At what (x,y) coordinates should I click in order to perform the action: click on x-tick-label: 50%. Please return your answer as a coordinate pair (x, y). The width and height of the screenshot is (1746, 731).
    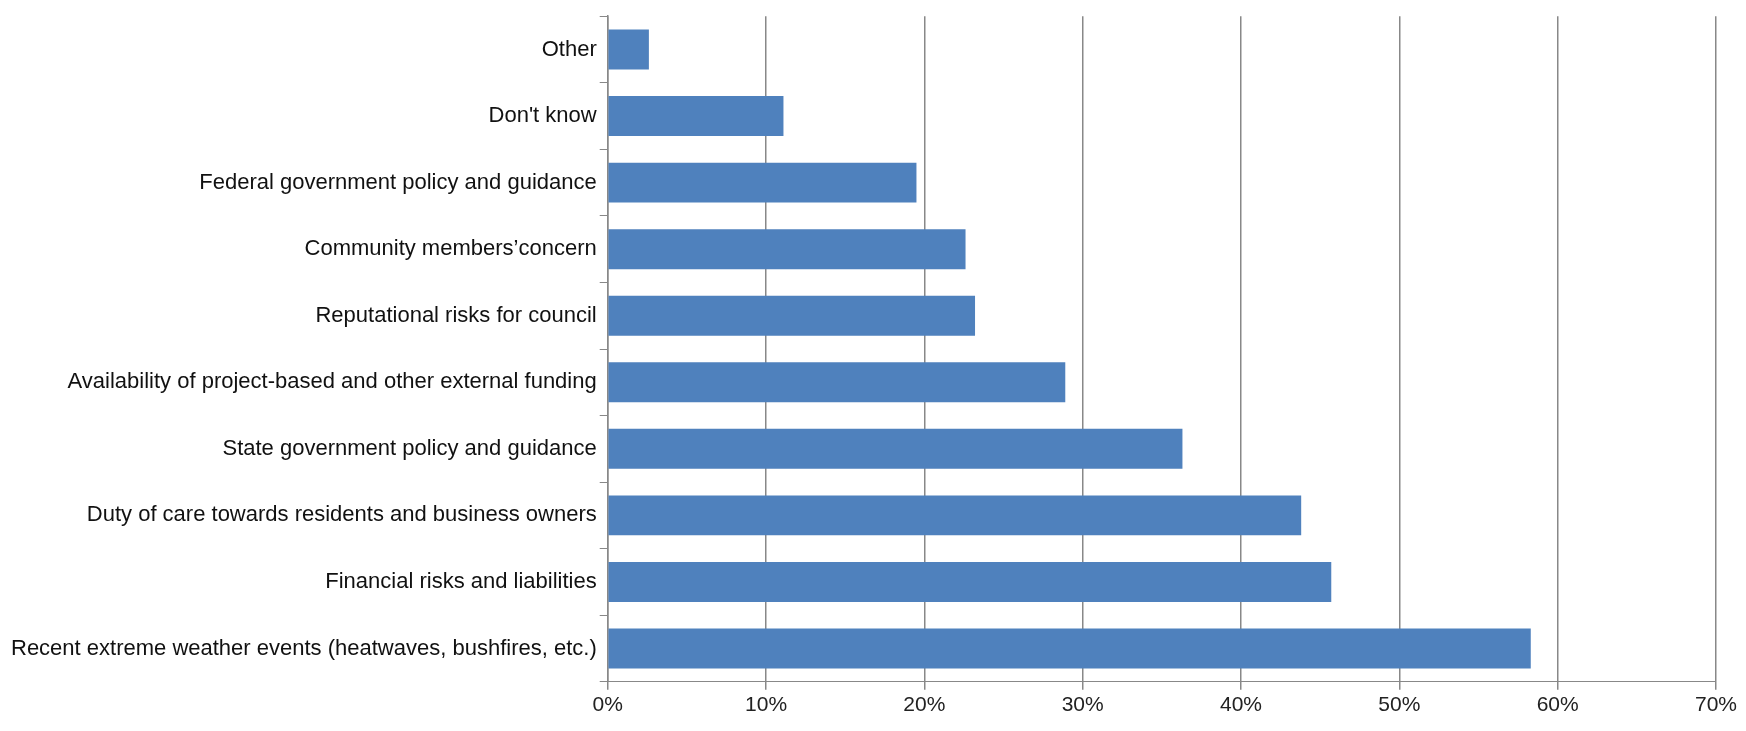
    Looking at the image, I should click on (1399, 704).